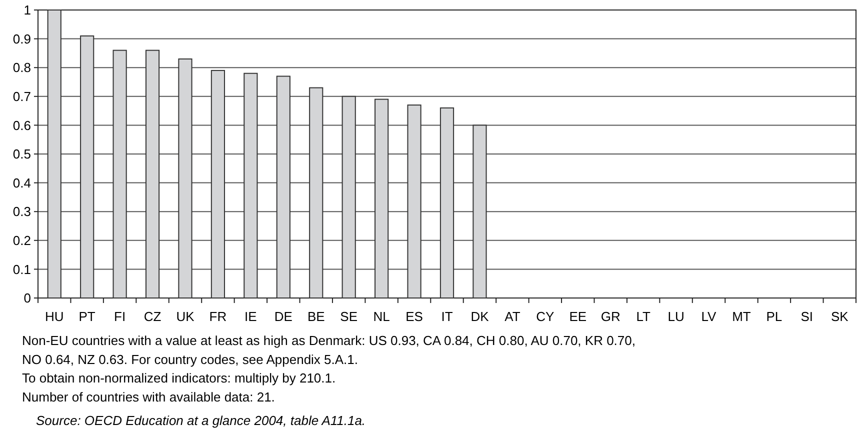 The width and height of the screenshot is (858, 432). What do you see at coordinates (87, 316) in the screenshot?
I see `x-tick-label: PT` at bounding box center [87, 316].